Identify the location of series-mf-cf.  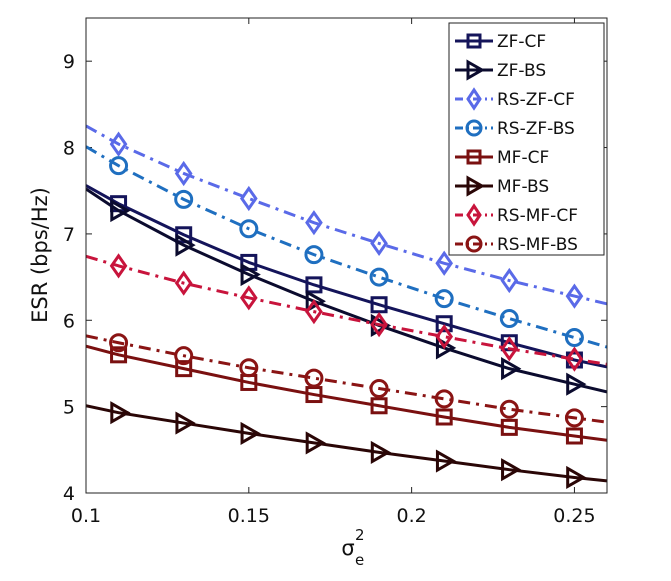
(346, 394).